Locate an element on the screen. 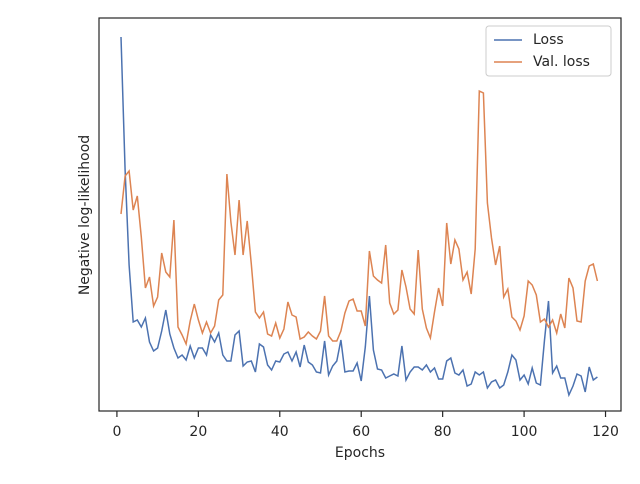  x-tick-label: 100 is located at coordinates (524, 432).